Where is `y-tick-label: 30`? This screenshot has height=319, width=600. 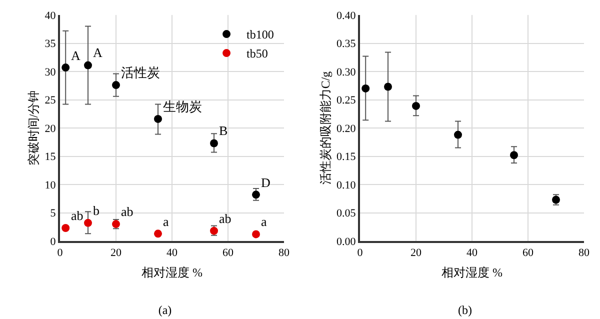 y-tick-label: 30 is located at coordinates (50, 72).